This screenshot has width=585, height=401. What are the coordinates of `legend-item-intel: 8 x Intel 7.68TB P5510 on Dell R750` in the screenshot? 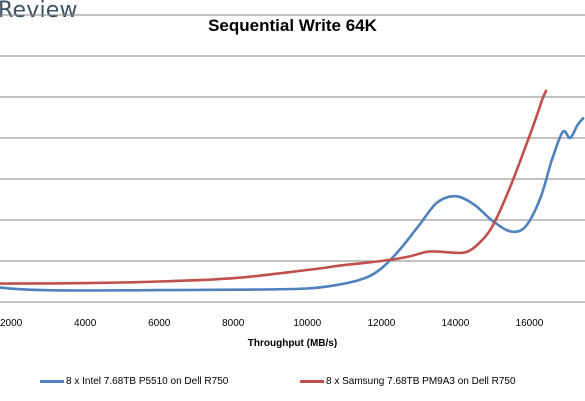 It's located at (134, 381).